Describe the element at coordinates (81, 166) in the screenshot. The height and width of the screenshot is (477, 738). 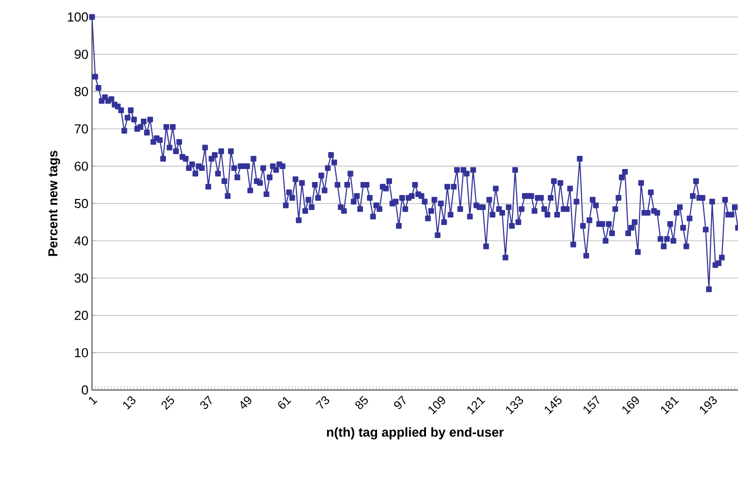
I see `y-tick-label: 60` at that location.